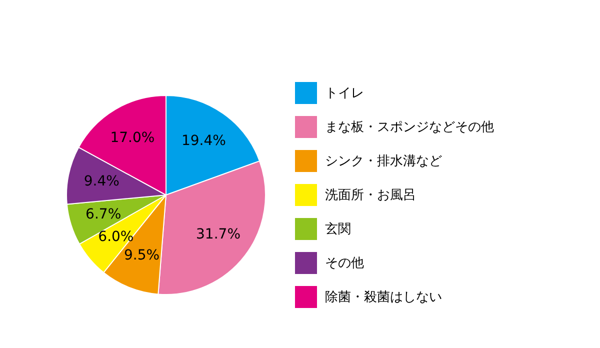 Image resolution: width=600 pixels, height=348 pixels. I want to click on legend-label: シンク・排水溝など, so click(383, 161).